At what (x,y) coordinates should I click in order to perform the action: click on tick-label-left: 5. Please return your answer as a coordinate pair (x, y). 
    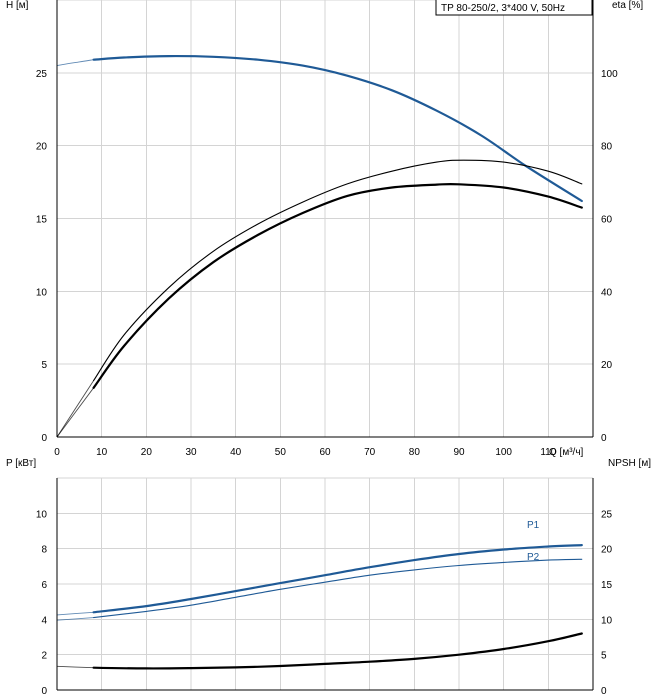
    Looking at the image, I should click on (44, 365).